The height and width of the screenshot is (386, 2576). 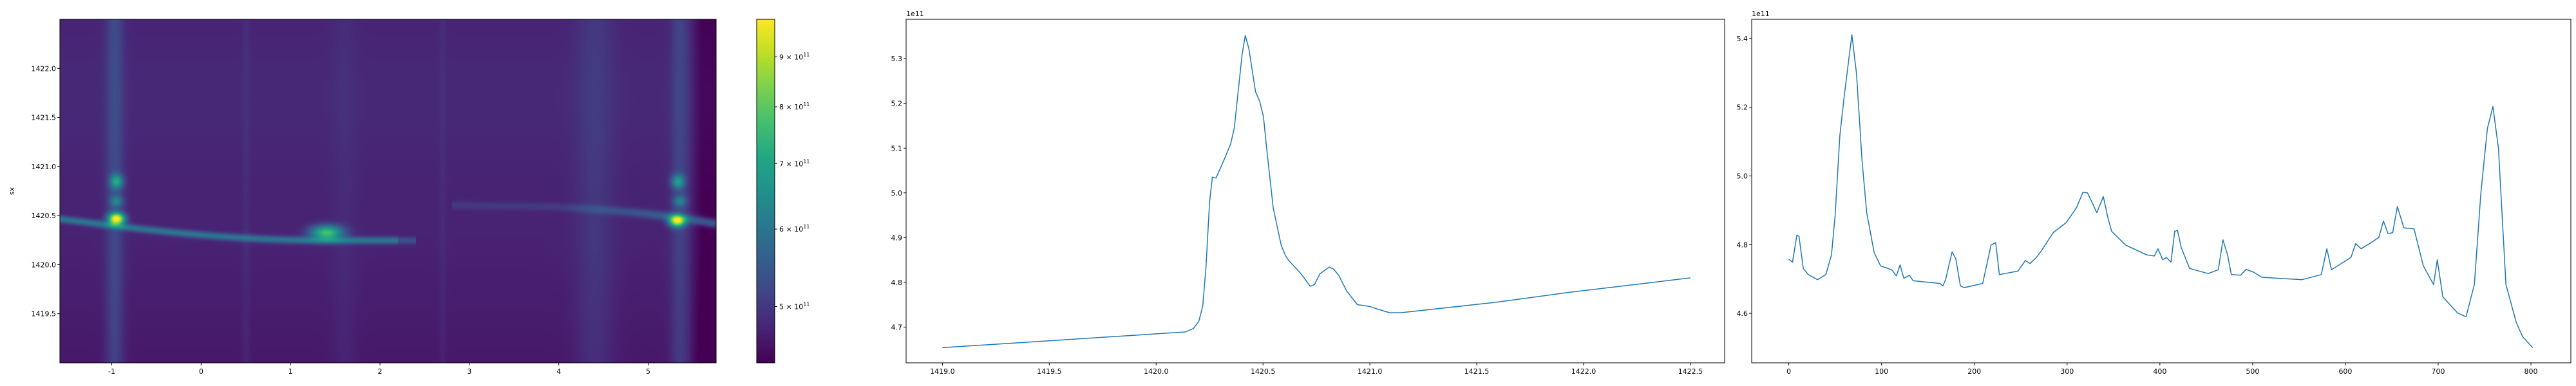 I want to click on y-tick-label: 5.1, so click(x=897, y=148).